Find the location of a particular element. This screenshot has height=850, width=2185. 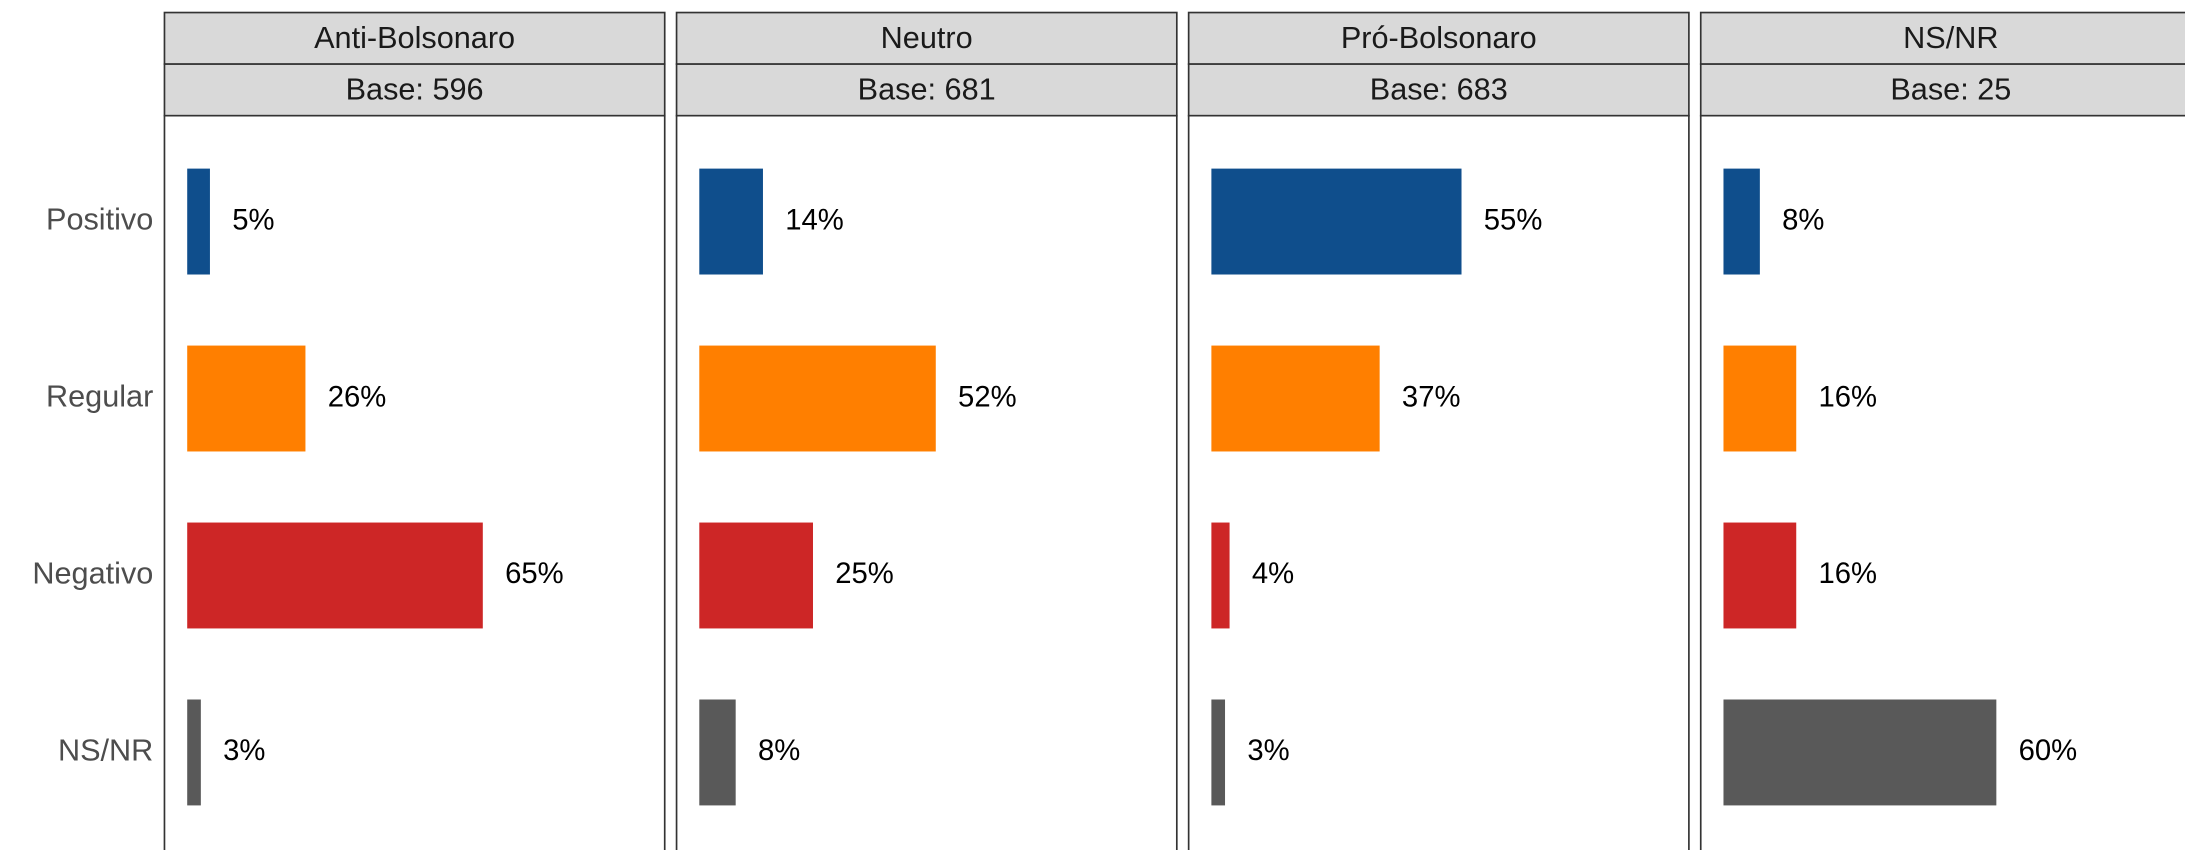

value-label: 37% is located at coordinates (1431, 397).